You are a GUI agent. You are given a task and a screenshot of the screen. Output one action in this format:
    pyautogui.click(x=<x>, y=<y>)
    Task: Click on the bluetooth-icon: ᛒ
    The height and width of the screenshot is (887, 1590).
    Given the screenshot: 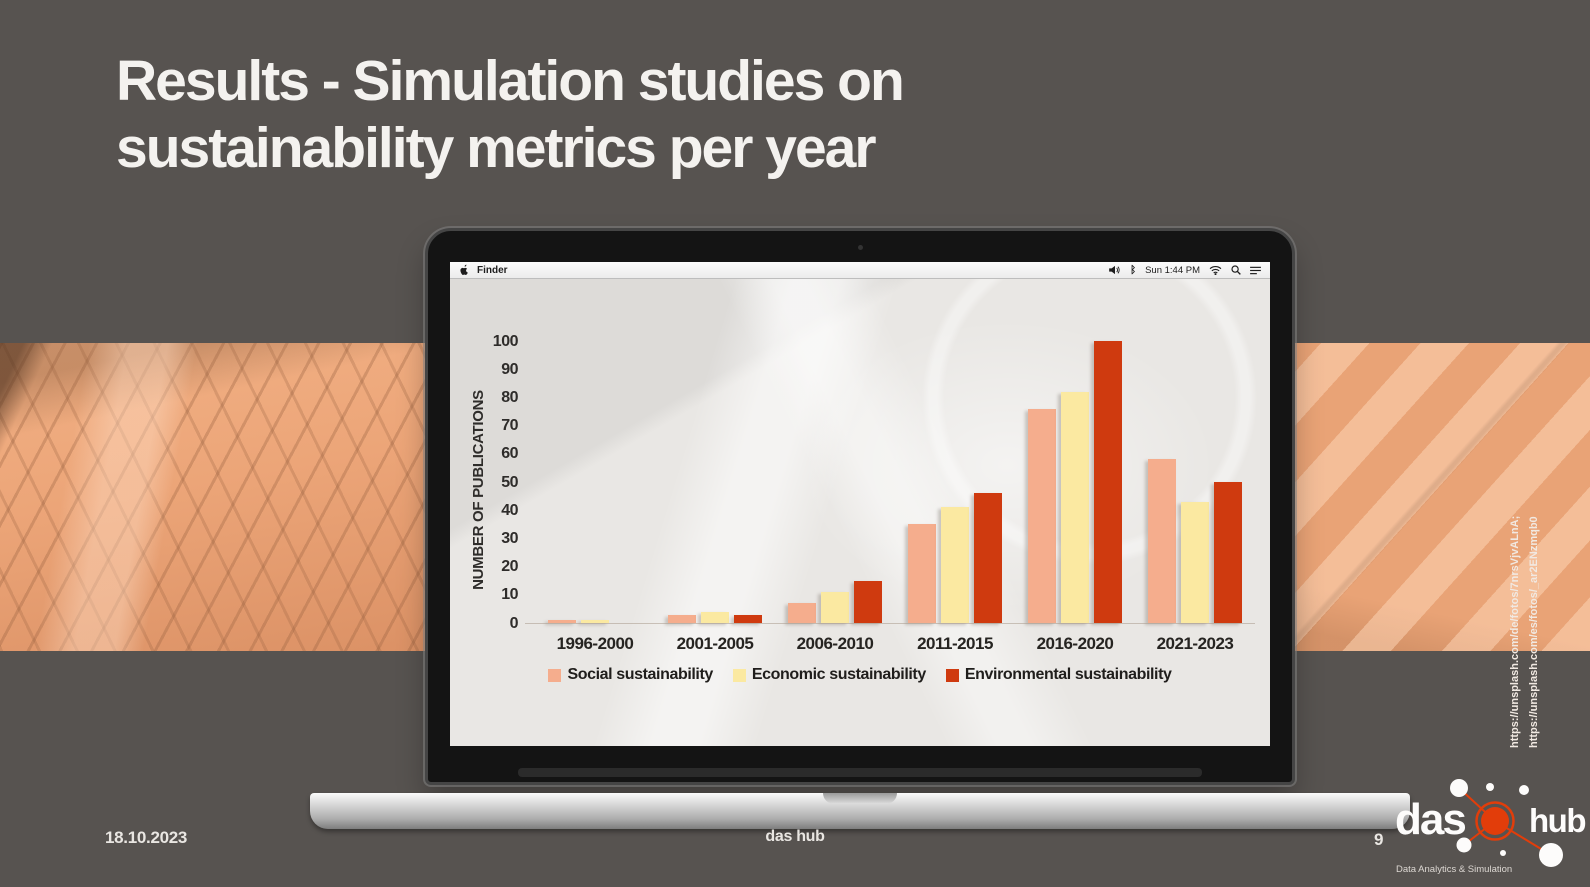 What is the action you would take?
    pyautogui.click(x=1133, y=270)
    